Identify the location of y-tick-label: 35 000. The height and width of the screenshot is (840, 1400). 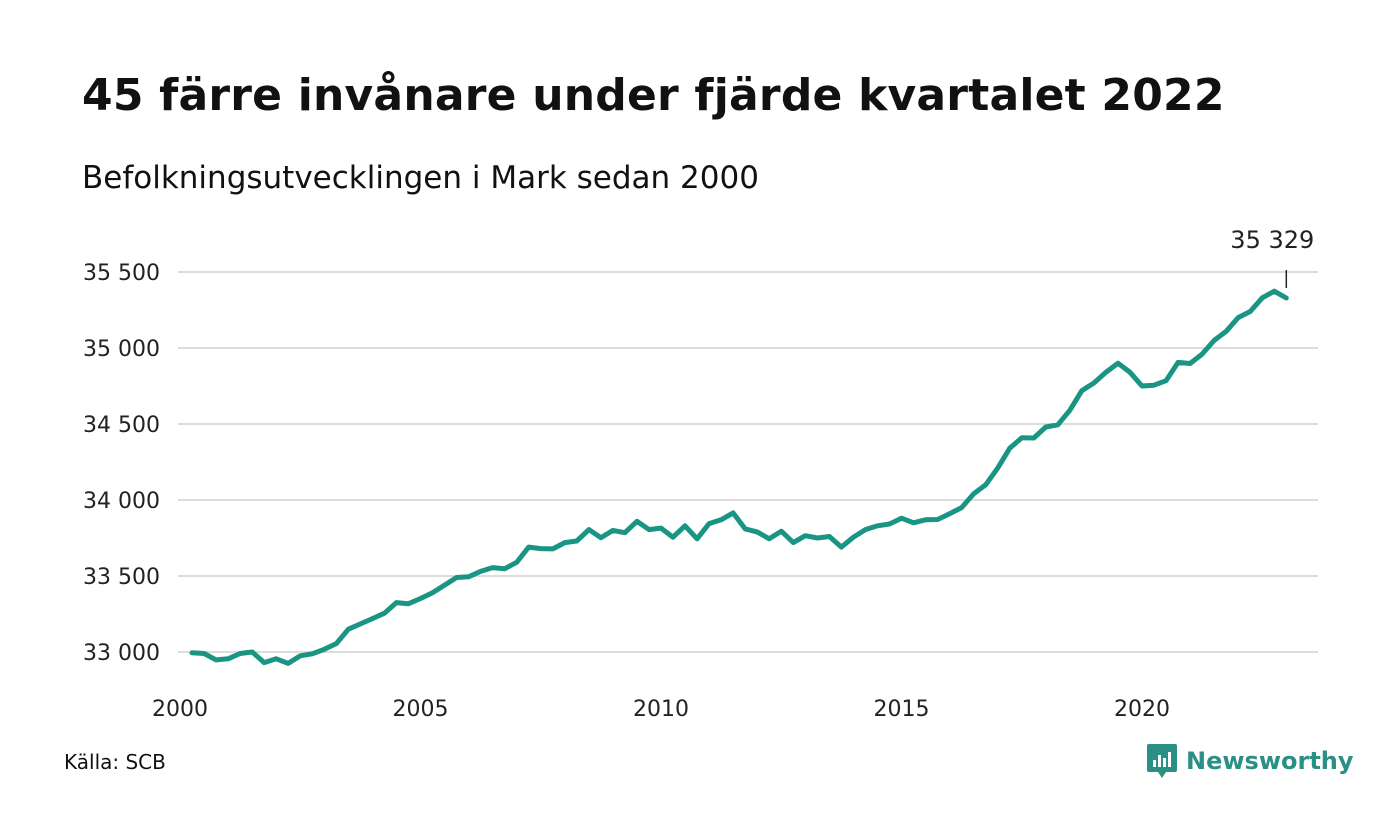
(121, 349).